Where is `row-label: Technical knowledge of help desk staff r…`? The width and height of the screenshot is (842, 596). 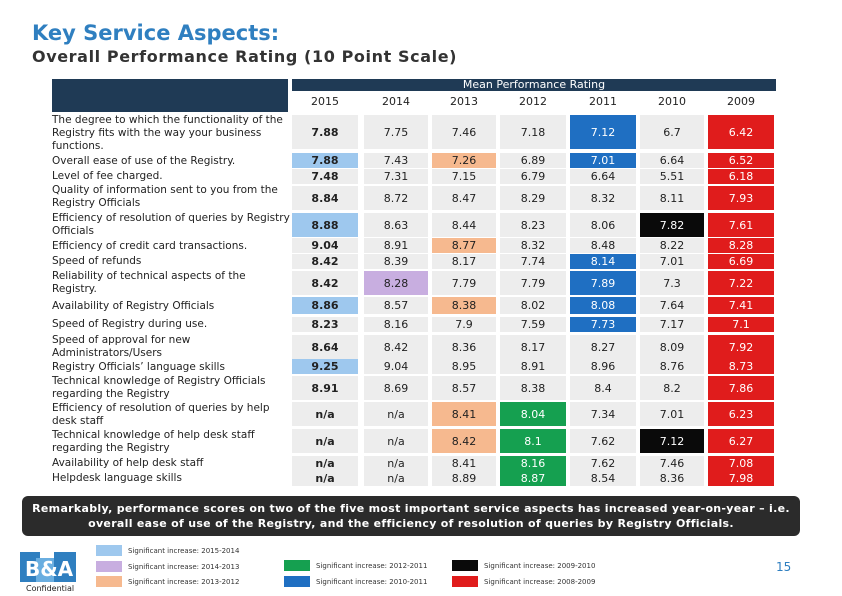
row-label: Technical knowledge of help desk staff r… is located at coordinates (153, 441).